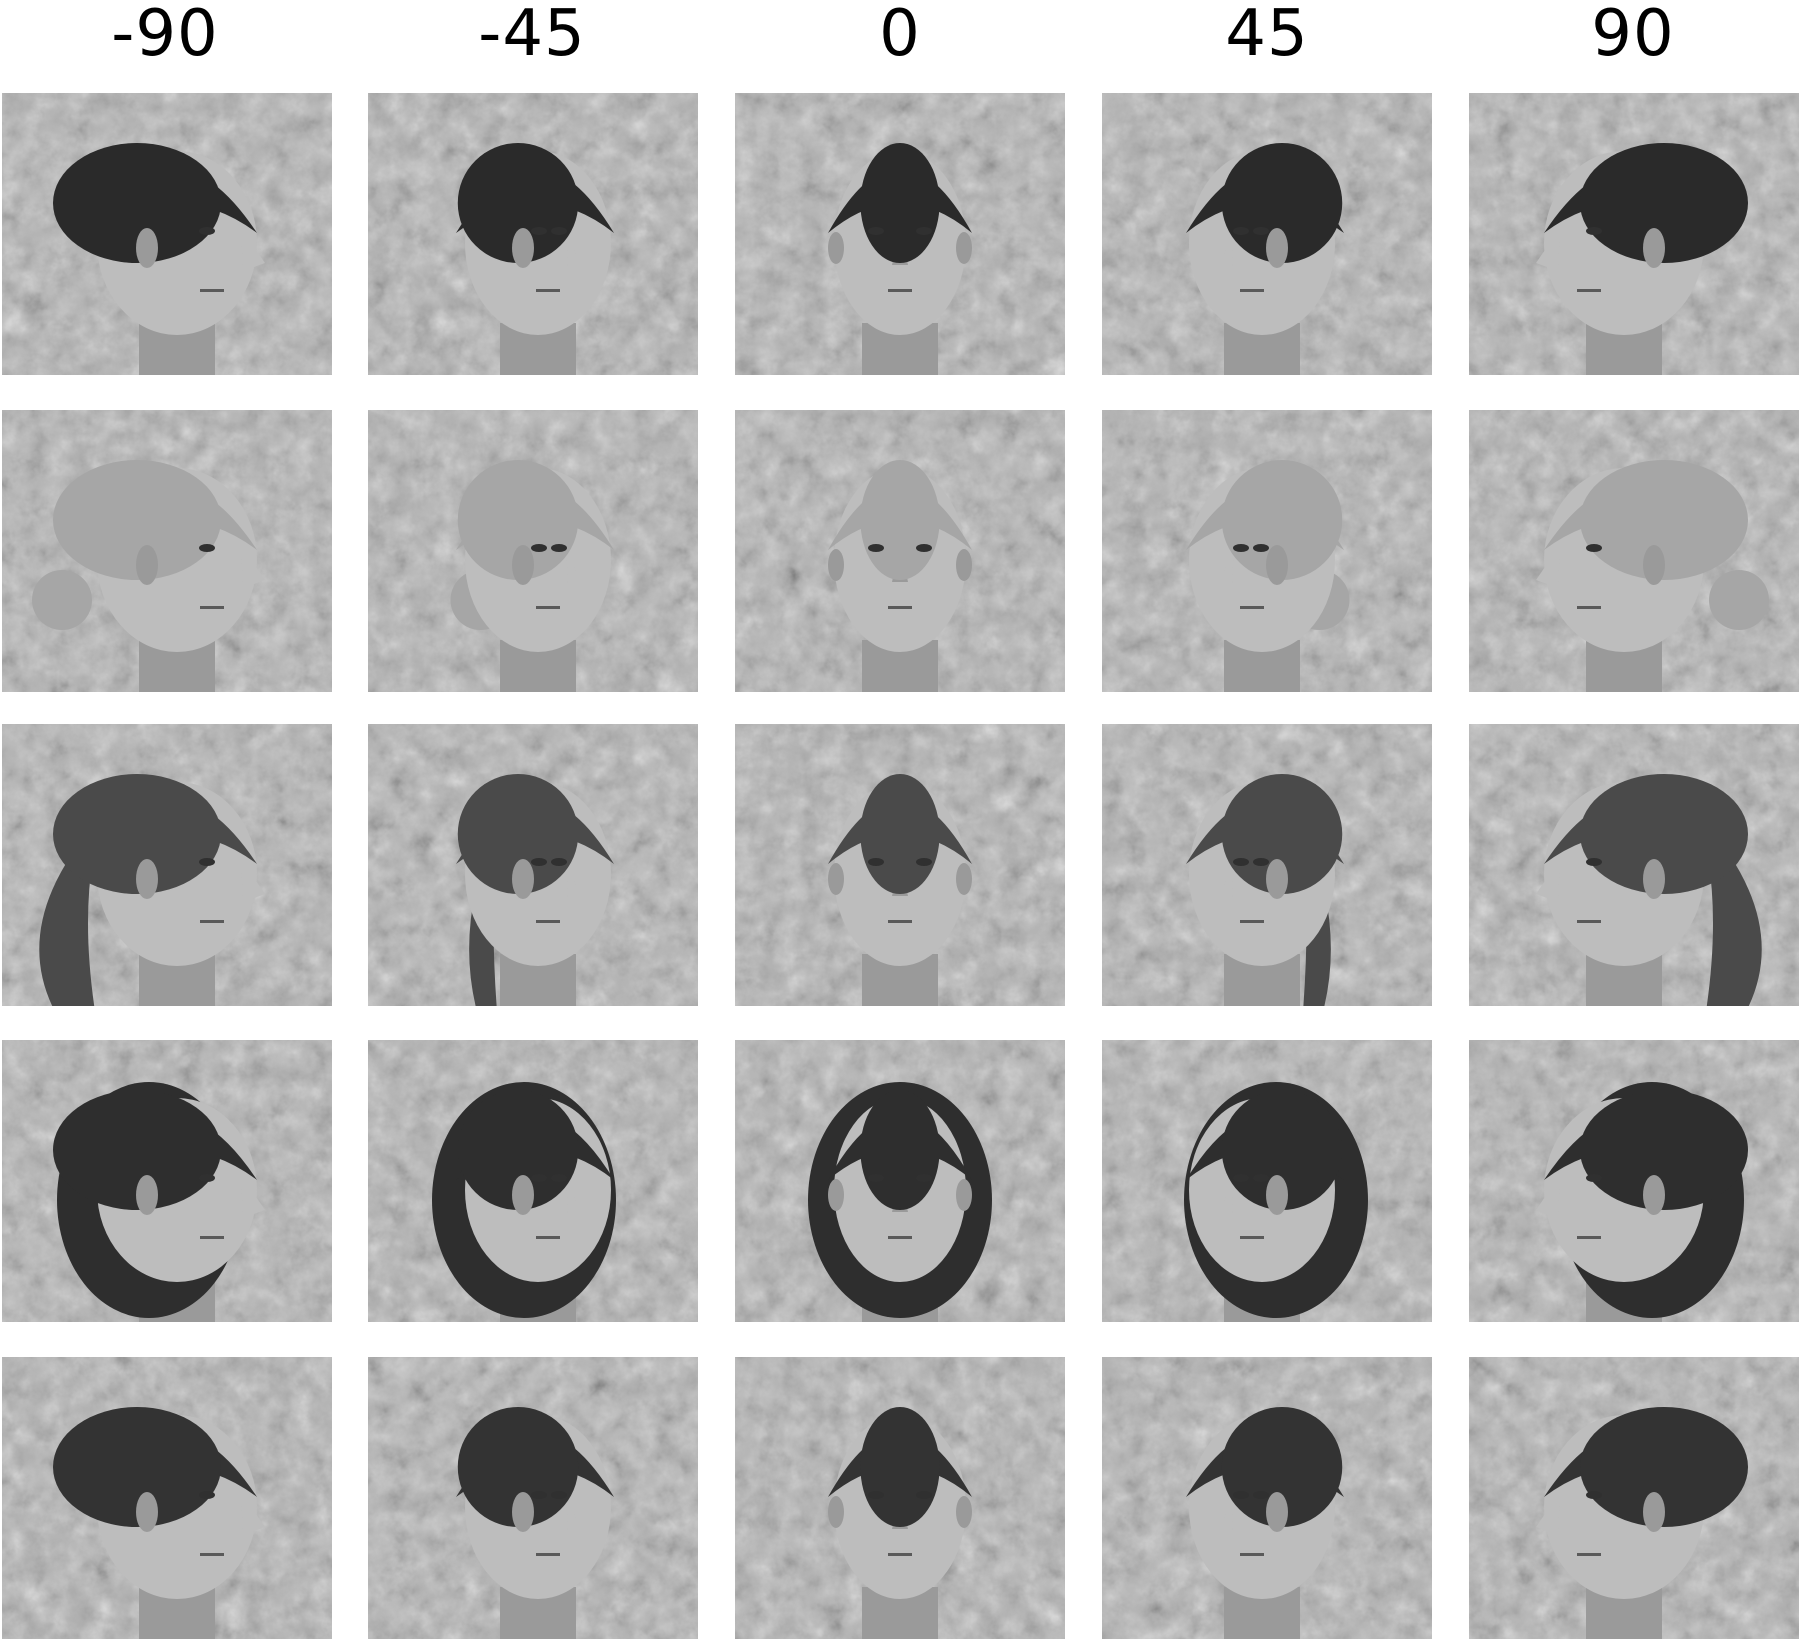  I want to click on angle-label-90: 90, so click(1633, 35).